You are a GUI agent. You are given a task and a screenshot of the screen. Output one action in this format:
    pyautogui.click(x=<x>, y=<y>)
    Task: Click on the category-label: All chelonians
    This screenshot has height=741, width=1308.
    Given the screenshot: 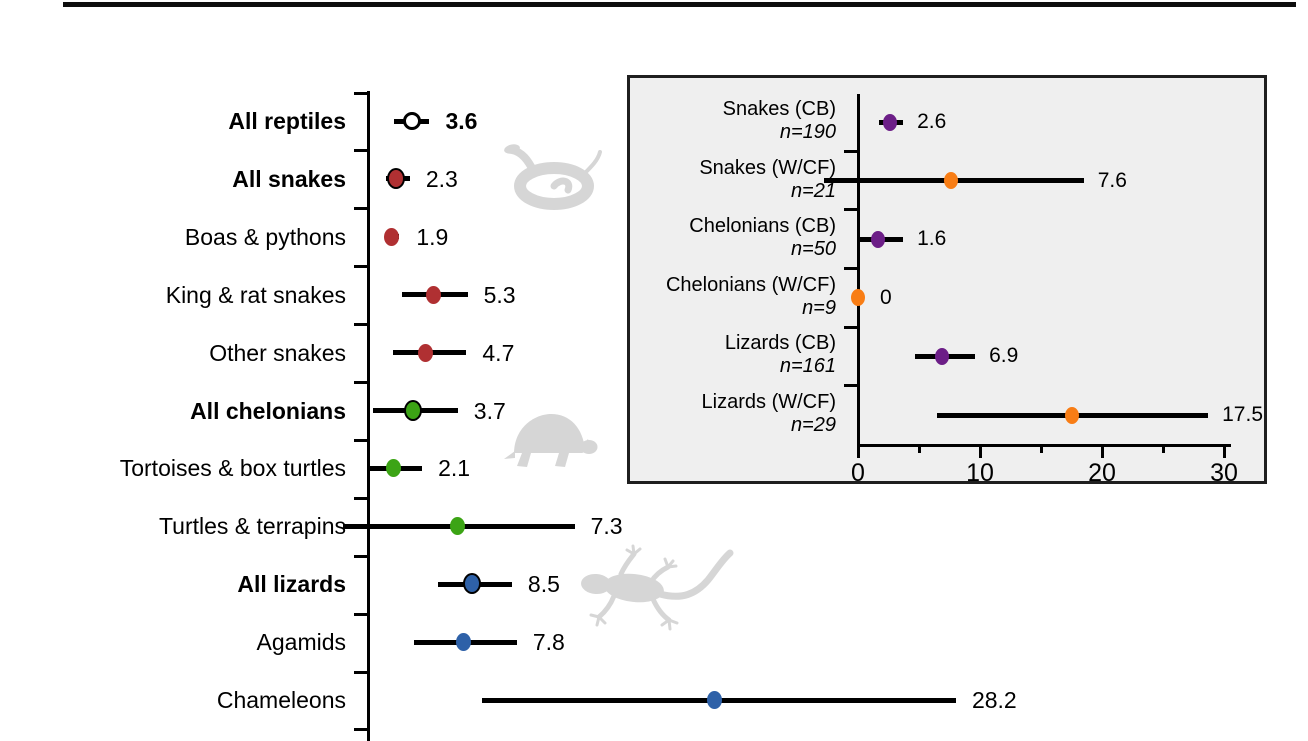 What is the action you would take?
    pyautogui.click(x=268, y=410)
    